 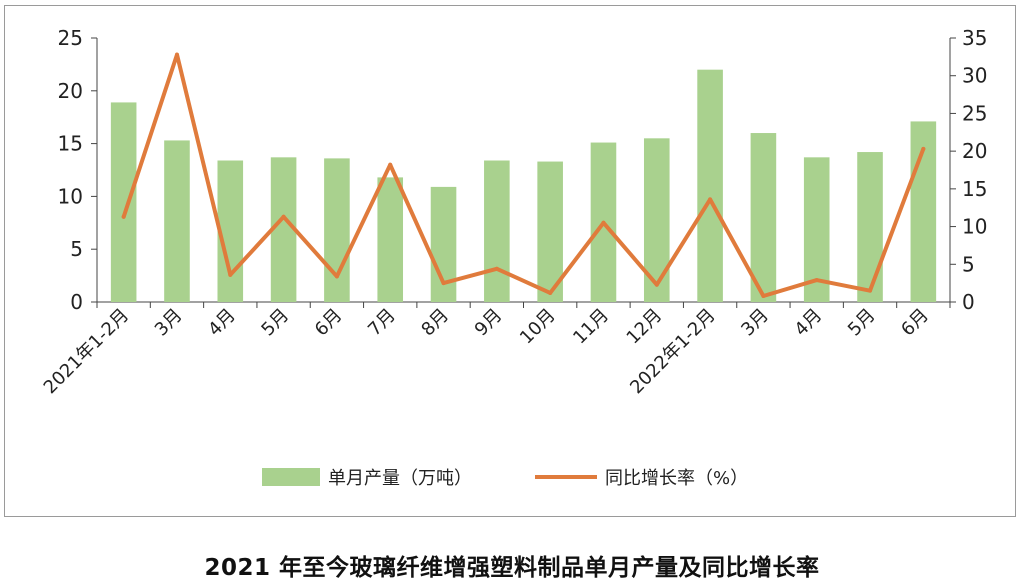 What do you see at coordinates (400, 478) in the screenshot?
I see `legend-label-bar: 单月产量（万吨）` at bounding box center [400, 478].